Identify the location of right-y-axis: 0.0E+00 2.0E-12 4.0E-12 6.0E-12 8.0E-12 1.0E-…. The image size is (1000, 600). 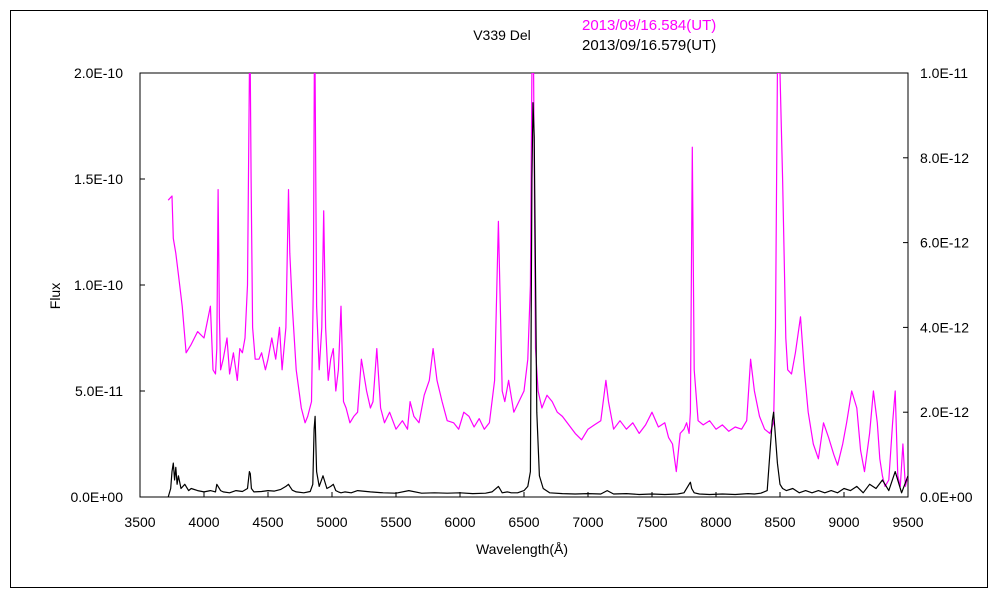
(938, 285).